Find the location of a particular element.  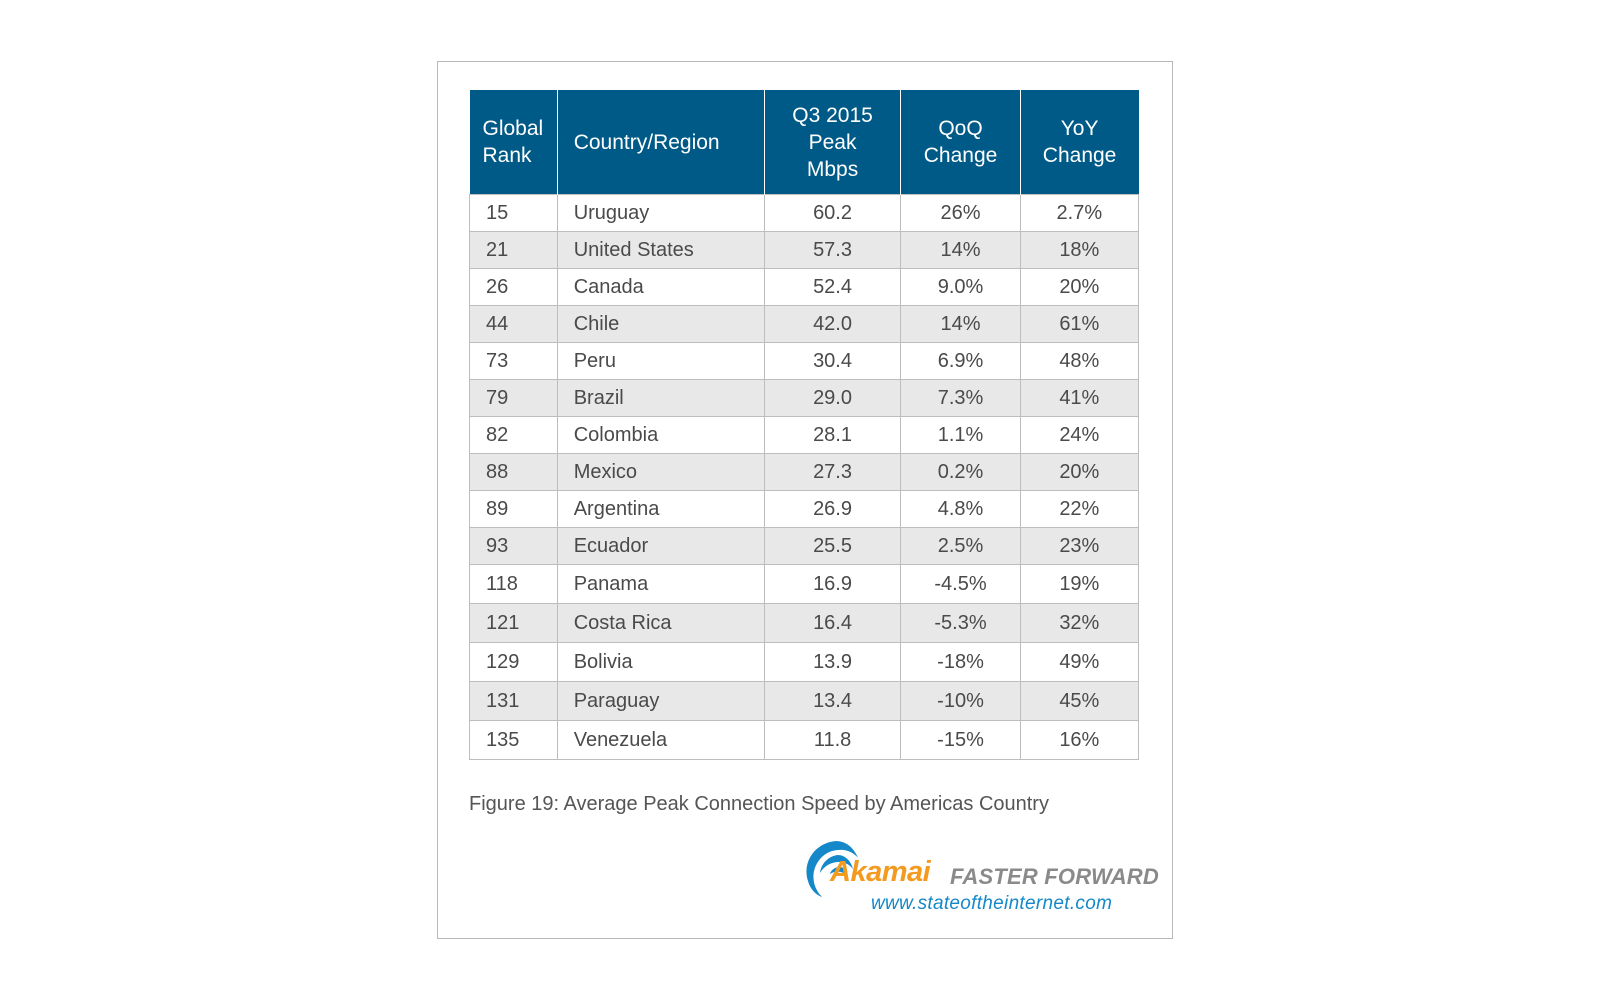

cell-country: Argentina is located at coordinates (660, 509).